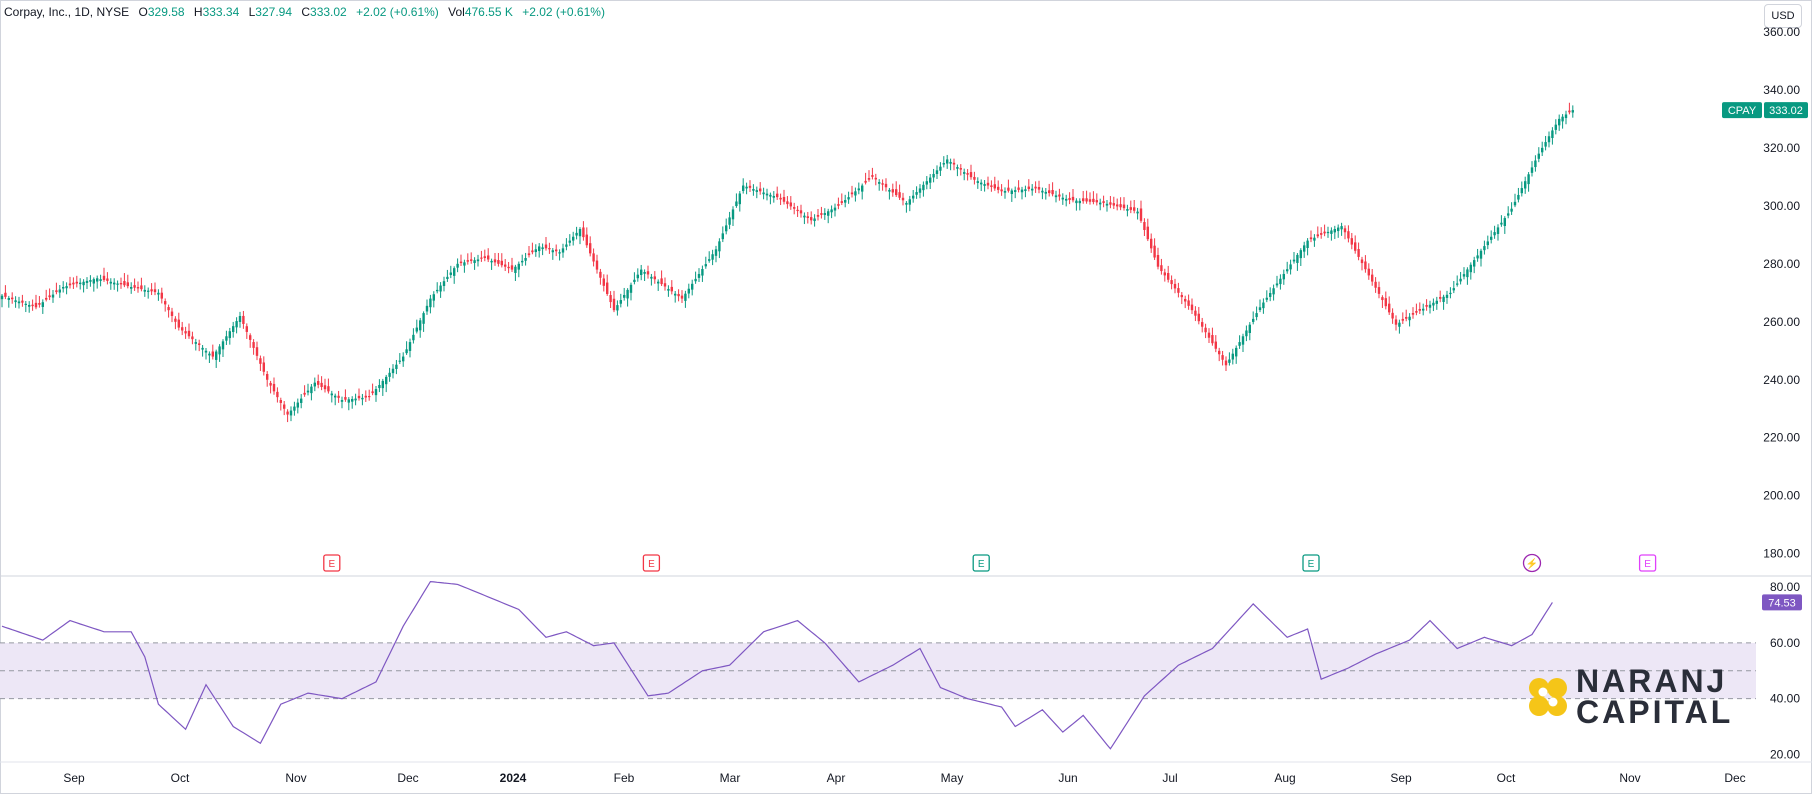 This screenshot has height=794, width=1812. What do you see at coordinates (67, 12) in the screenshot?
I see `symbol-name: Corpay, Inc., 1D, NYSE` at bounding box center [67, 12].